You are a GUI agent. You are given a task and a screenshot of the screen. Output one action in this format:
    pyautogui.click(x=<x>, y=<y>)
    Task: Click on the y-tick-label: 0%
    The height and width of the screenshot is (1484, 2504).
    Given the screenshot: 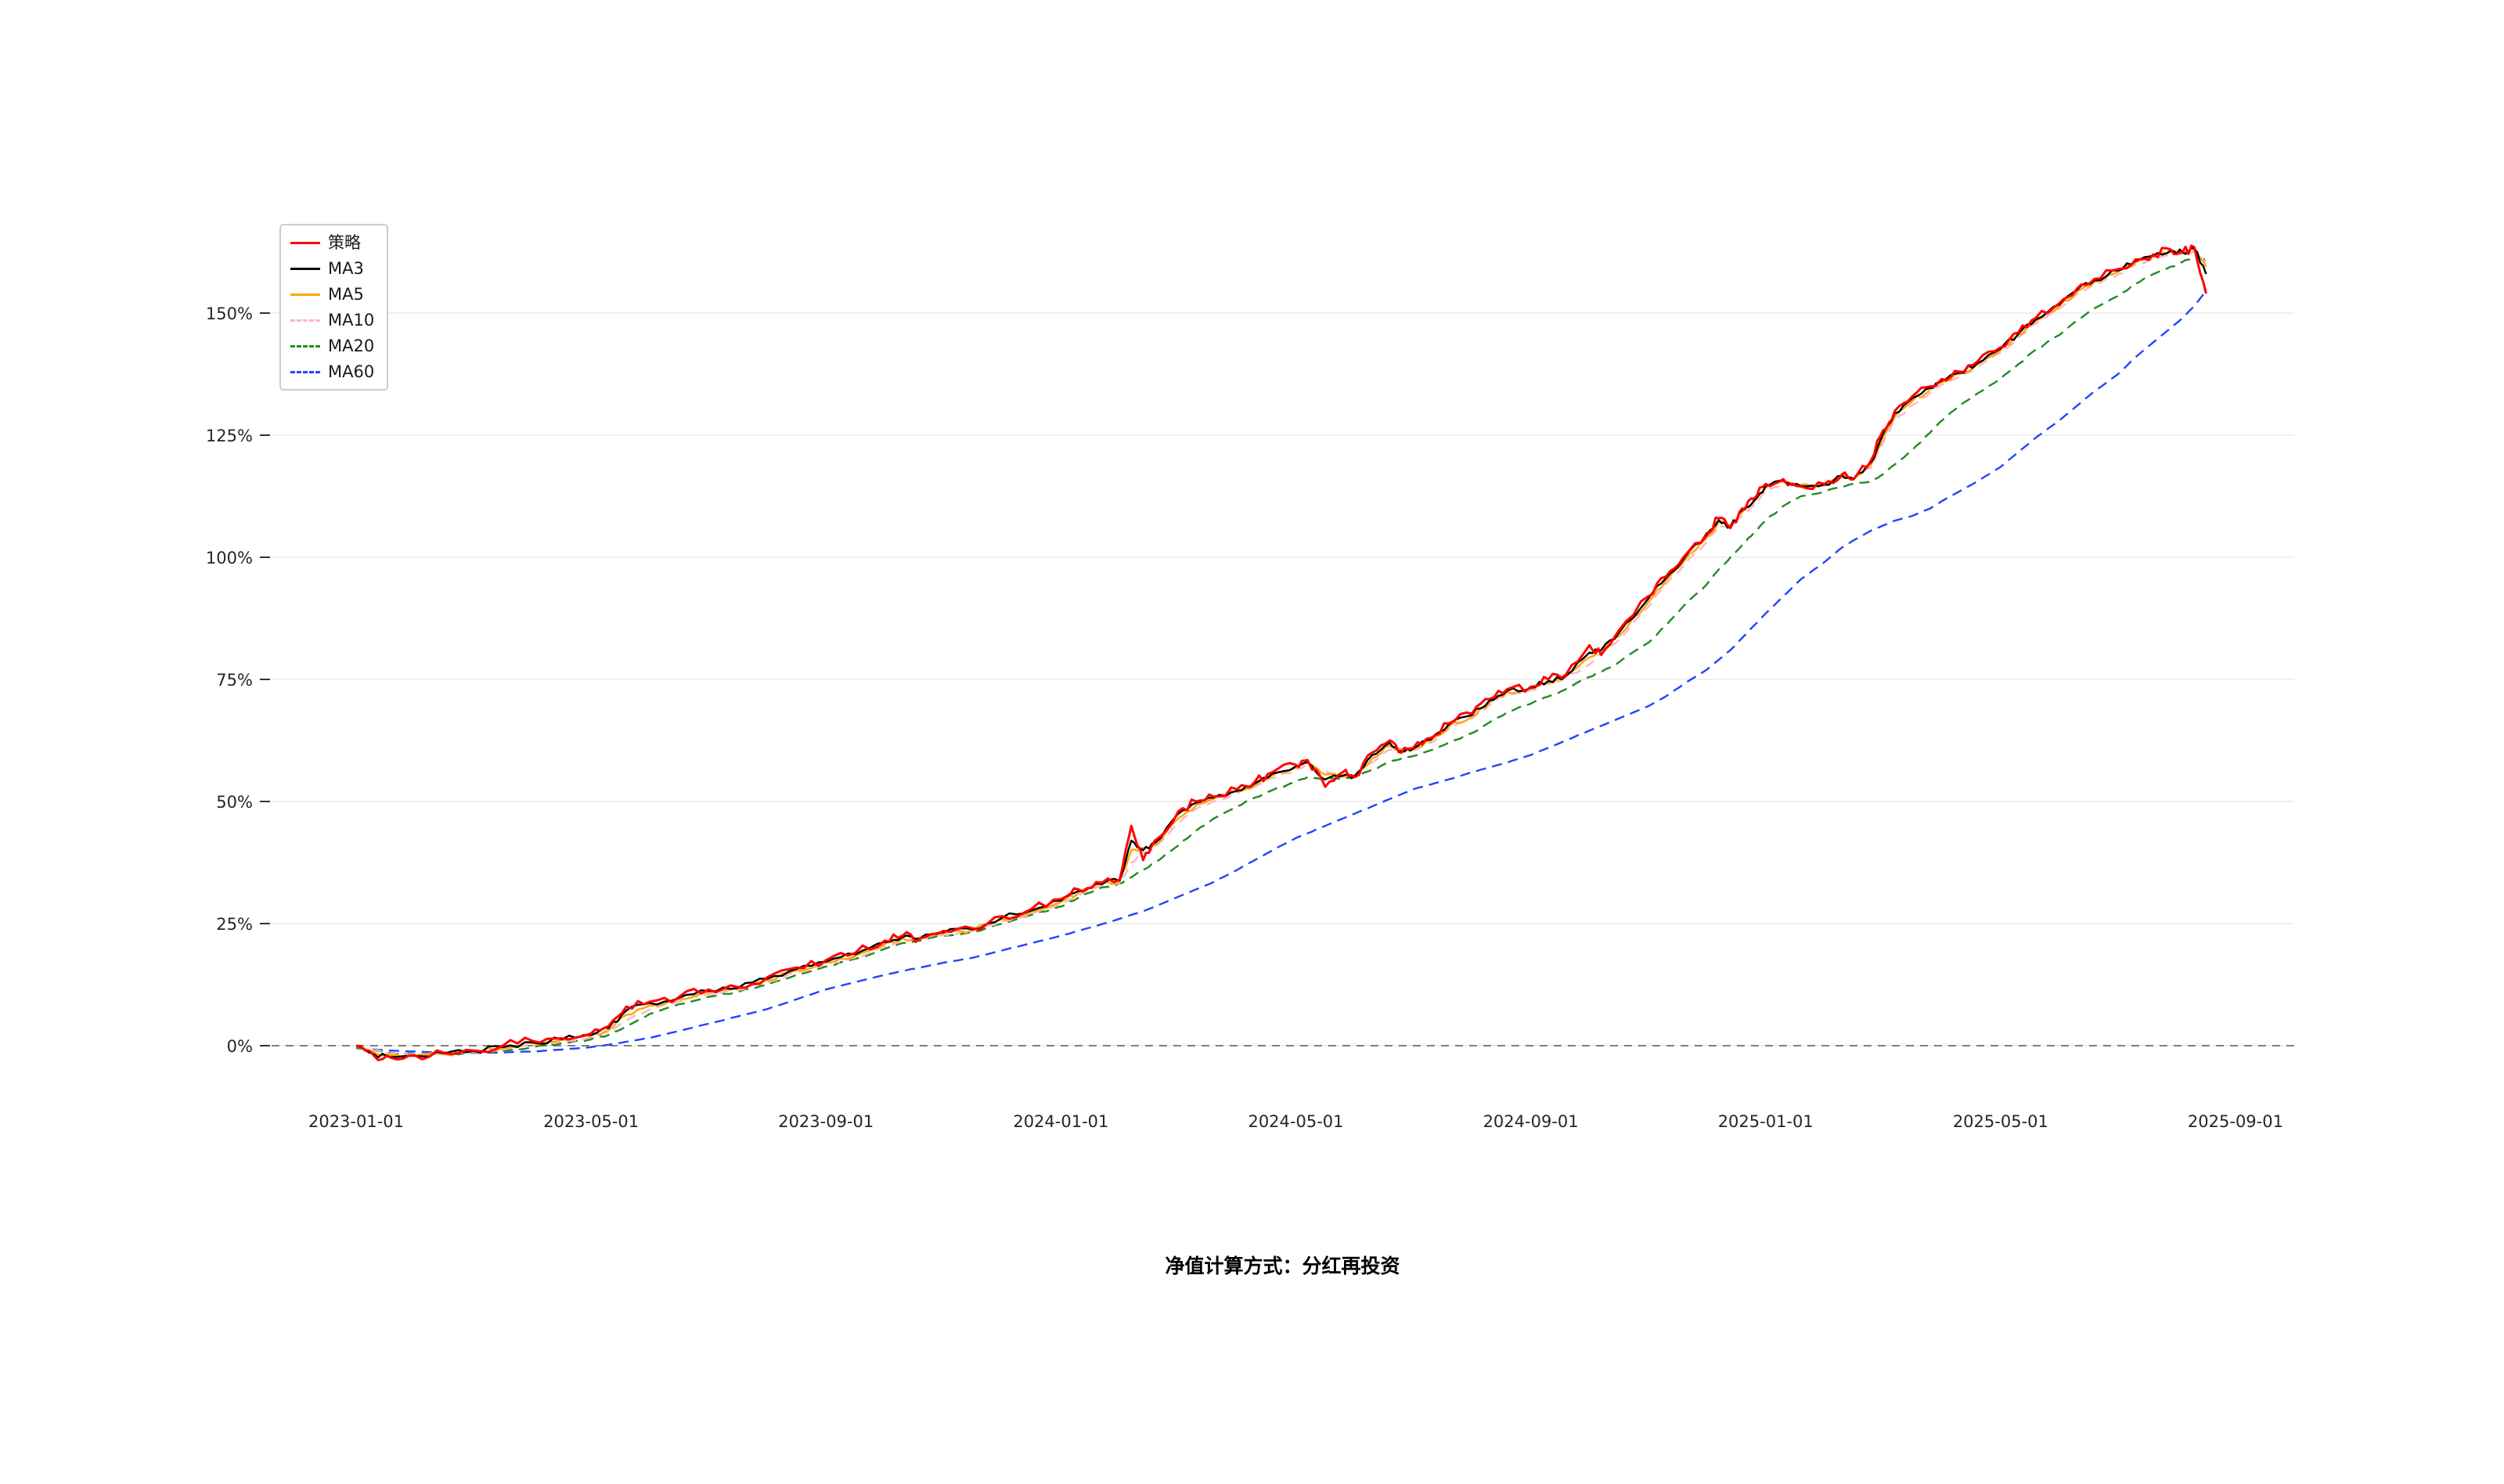 What is the action you would take?
    pyautogui.click(x=240, y=1046)
    